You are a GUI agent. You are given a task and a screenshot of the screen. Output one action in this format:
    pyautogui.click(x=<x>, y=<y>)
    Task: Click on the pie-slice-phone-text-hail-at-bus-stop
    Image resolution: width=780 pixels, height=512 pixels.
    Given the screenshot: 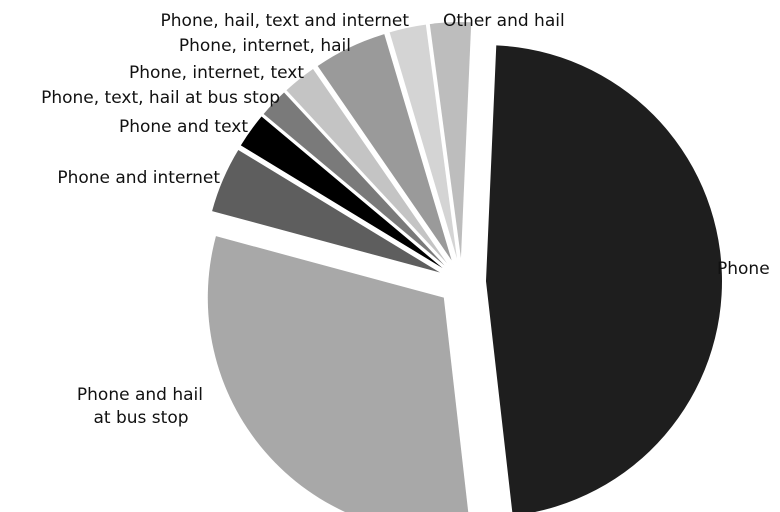 What is the action you would take?
    pyautogui.click(x=354, y=179)
    